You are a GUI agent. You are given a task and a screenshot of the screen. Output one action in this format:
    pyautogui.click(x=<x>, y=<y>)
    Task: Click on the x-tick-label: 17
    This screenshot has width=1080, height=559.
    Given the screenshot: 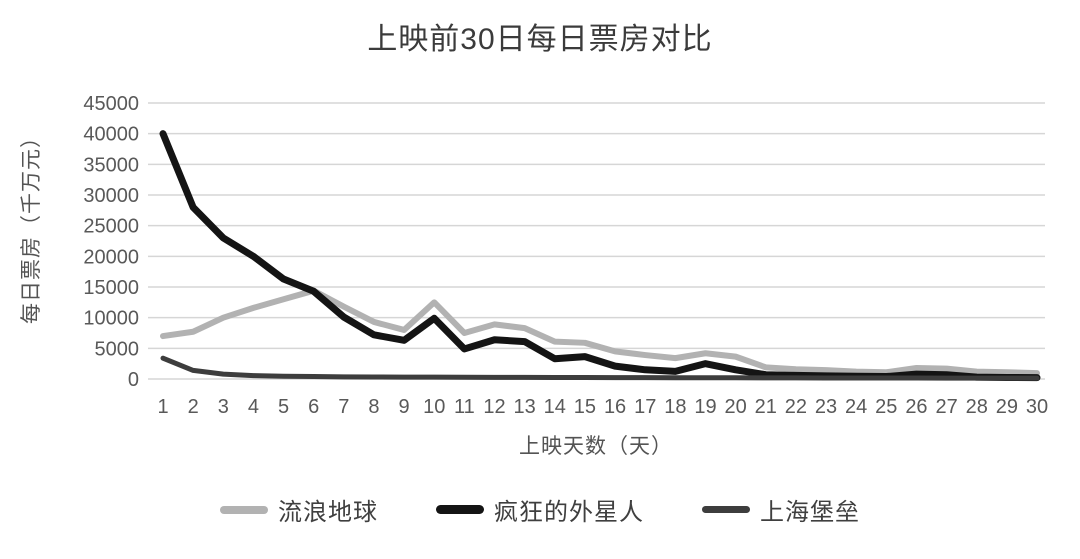 What is the action you would take?
    pyautogui.click(x=645, y=407)
    